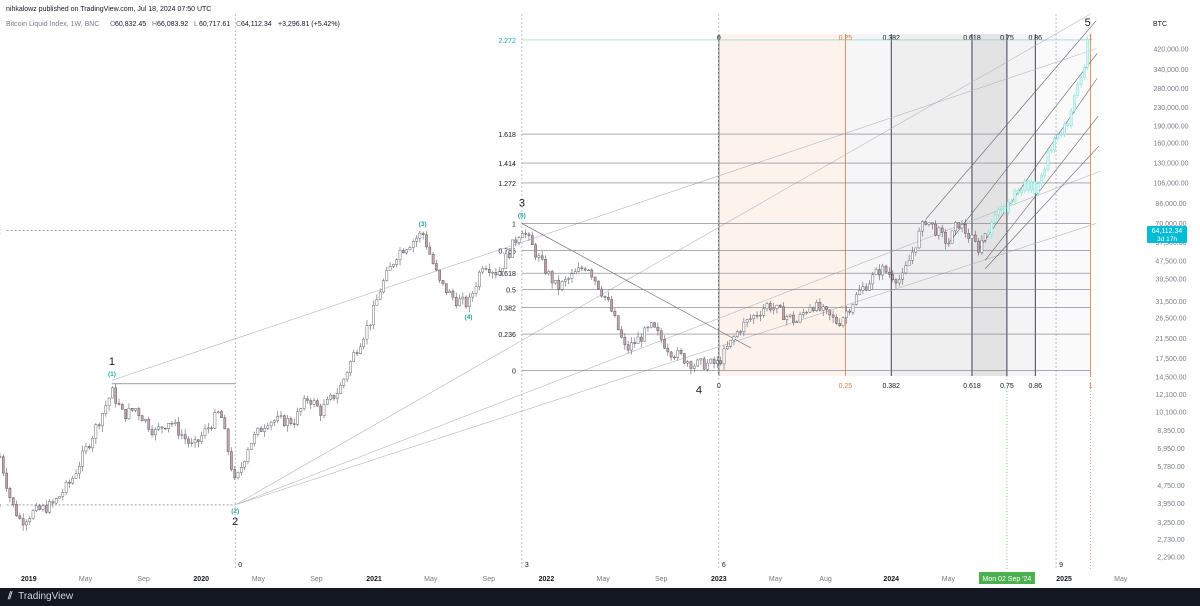  What do you see at coordinates (0, 232) in the screenshot?
I see `fib-ext-level-label: 2.272` at bounding box center [0, 232].